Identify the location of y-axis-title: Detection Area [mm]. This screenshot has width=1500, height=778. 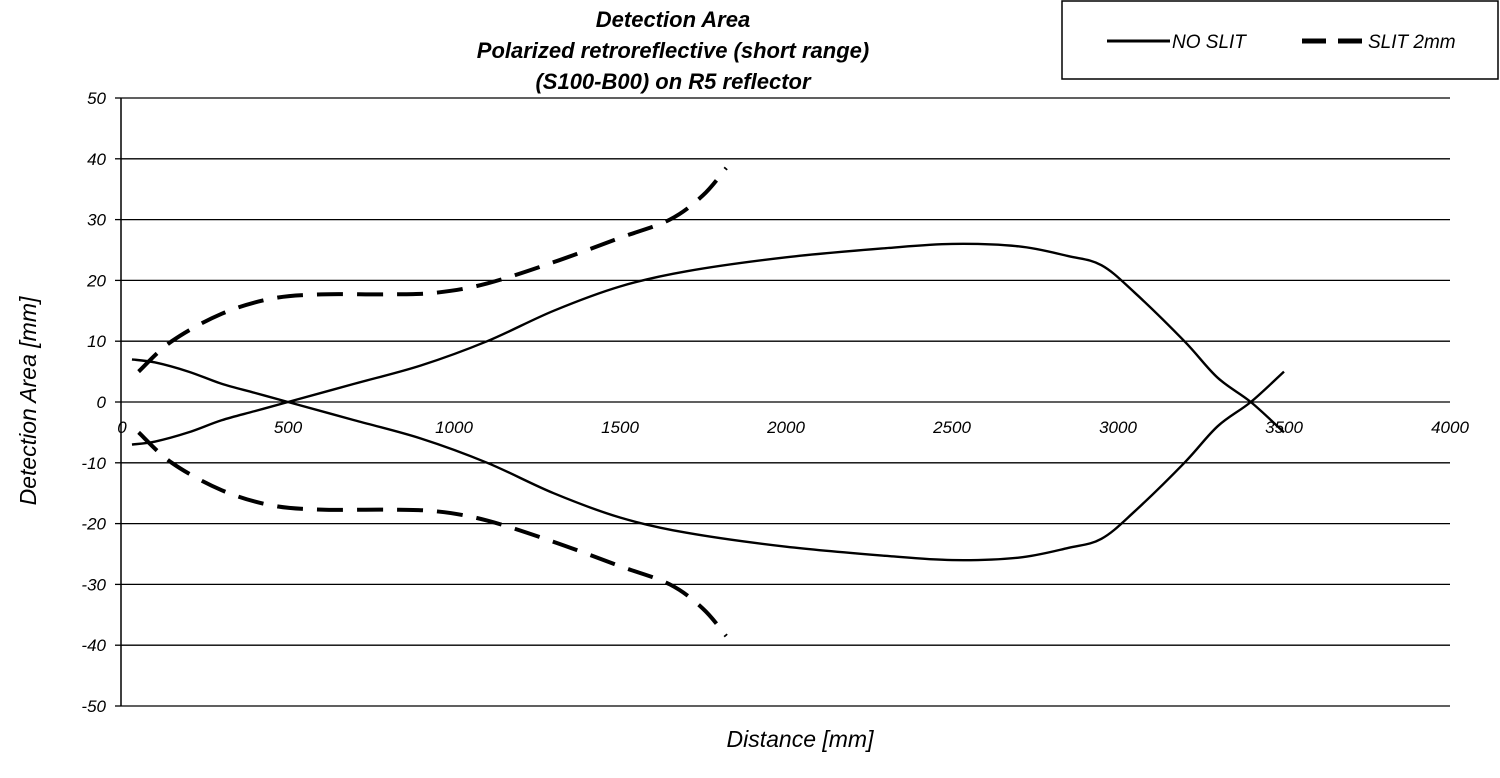
(28, 400).